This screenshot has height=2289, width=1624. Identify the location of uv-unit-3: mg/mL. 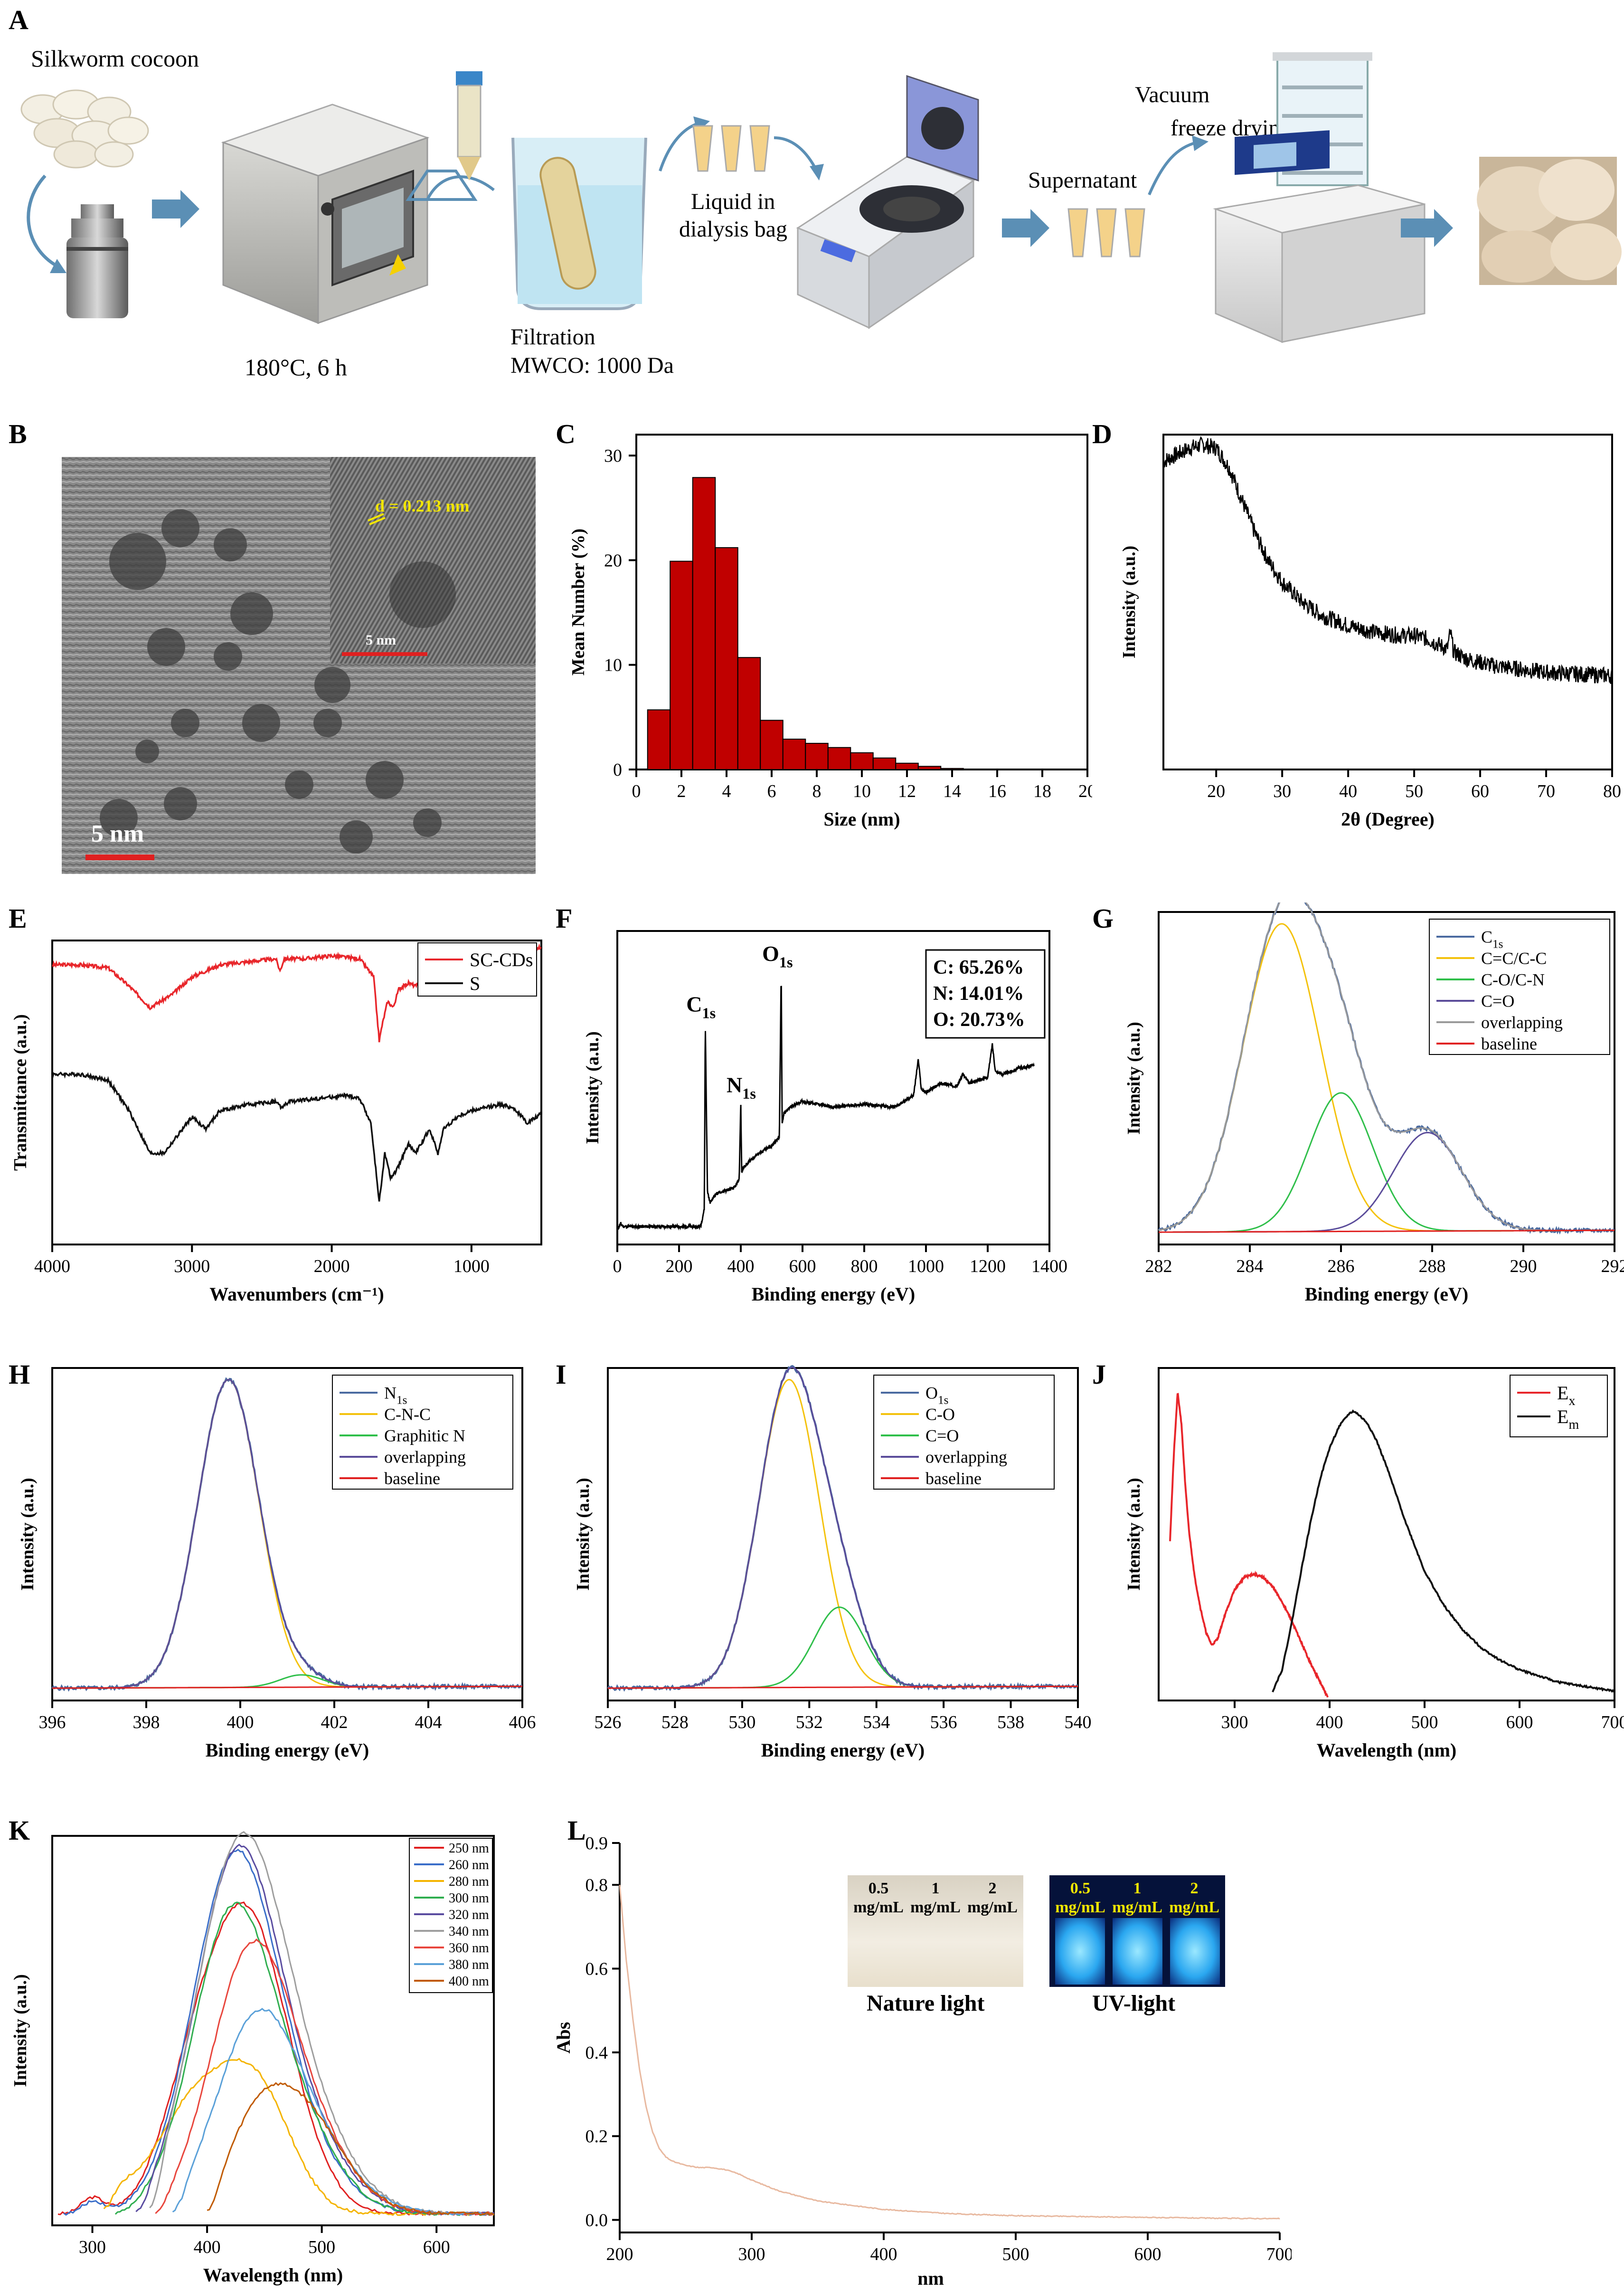
(1194, 1907).